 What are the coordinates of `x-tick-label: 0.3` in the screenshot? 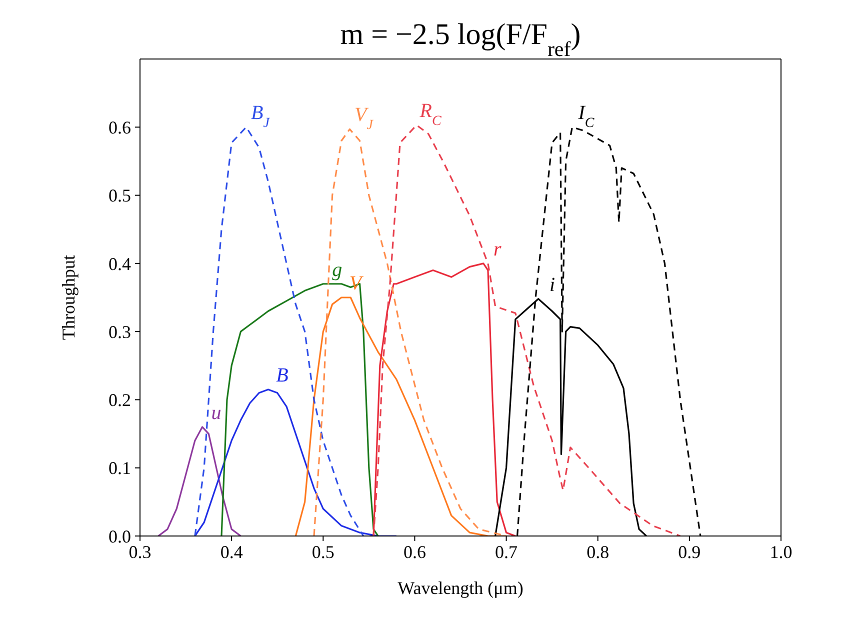 It's located at (140, 552).